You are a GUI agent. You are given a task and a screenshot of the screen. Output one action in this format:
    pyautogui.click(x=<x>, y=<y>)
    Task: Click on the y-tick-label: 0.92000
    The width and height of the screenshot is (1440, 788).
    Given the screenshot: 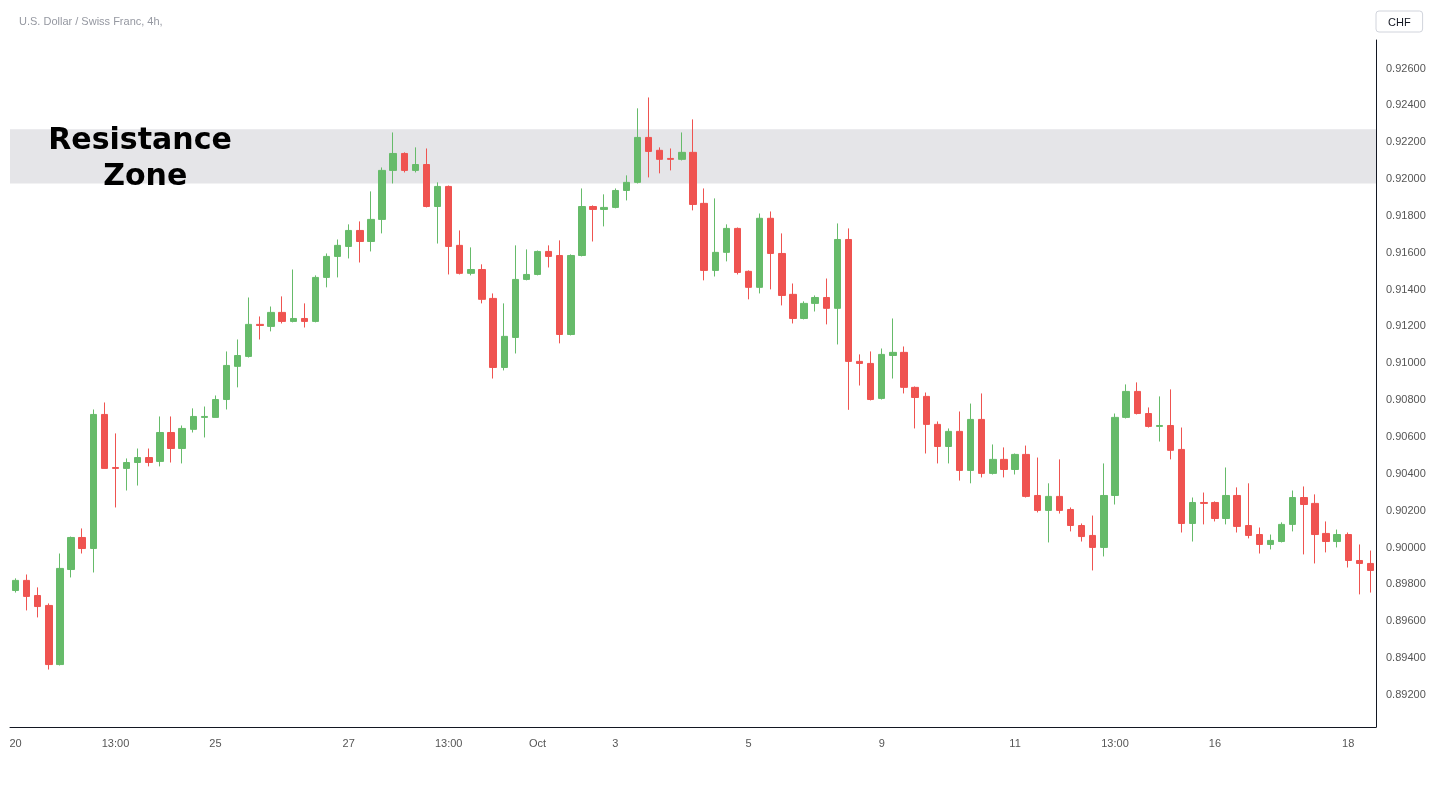 What is the action you would take?
    pyautogui.click(x=1406, y=178)
    